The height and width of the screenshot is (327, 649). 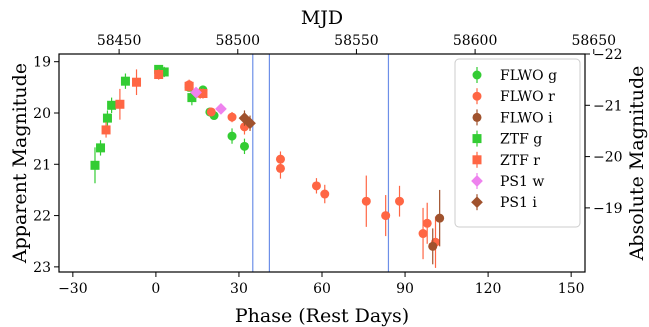 I want to click on x-axis-title: Phase (Rest Days), so click(x=322, y=316).